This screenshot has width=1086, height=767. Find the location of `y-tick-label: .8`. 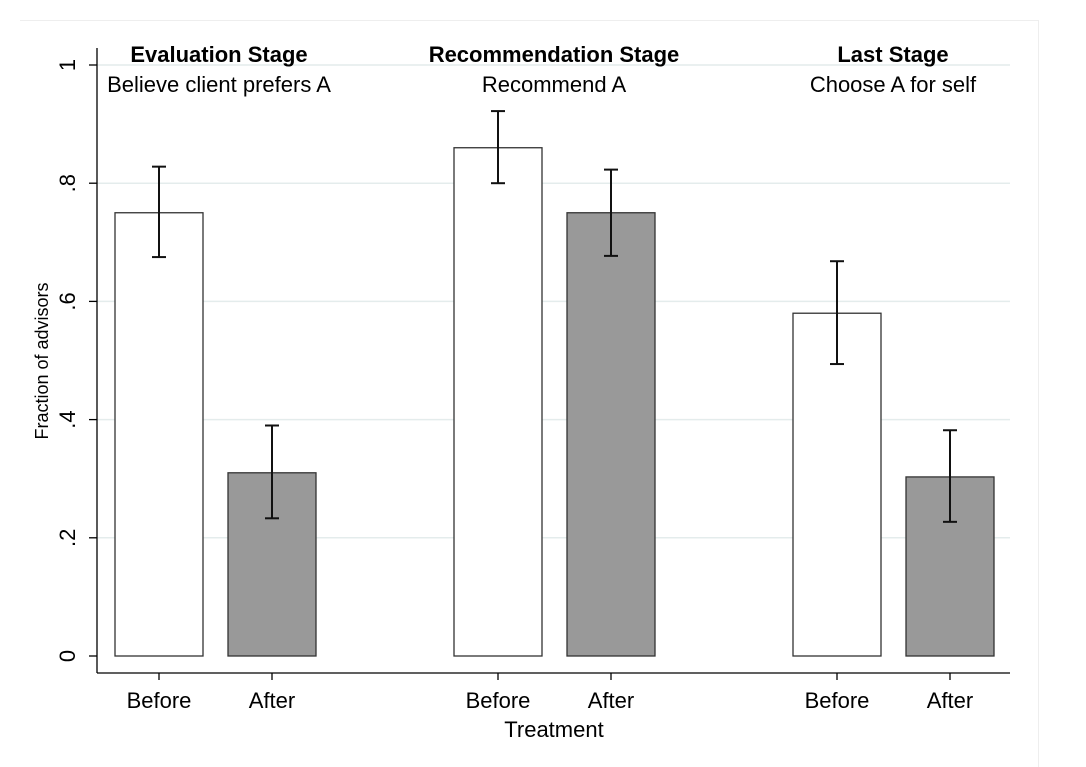

y-tick-label: .8 is located at coordinates (67, 183).